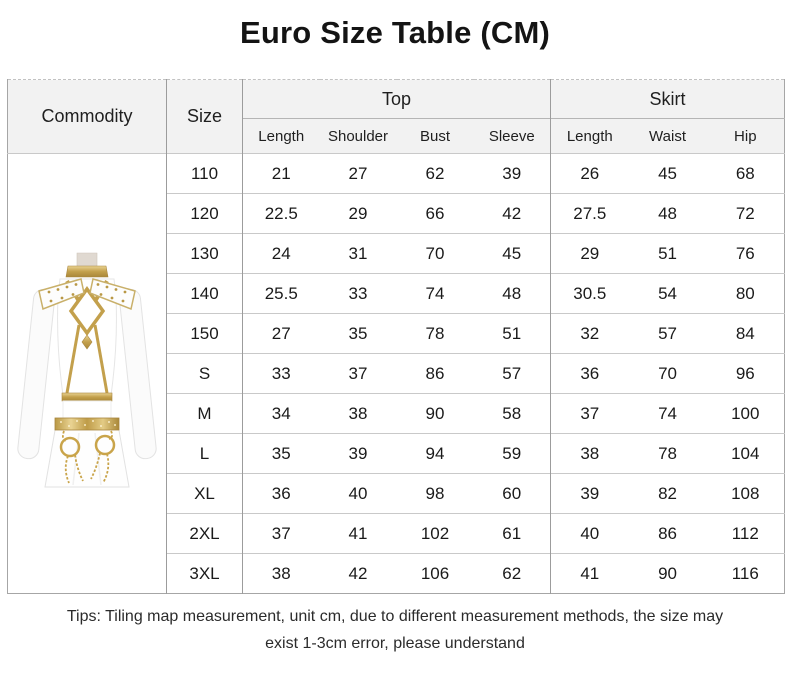 This screenshot has width=790, height=674. I want to click on table-row: S 33 37 86 57 36 70 96, so click(396, 373).